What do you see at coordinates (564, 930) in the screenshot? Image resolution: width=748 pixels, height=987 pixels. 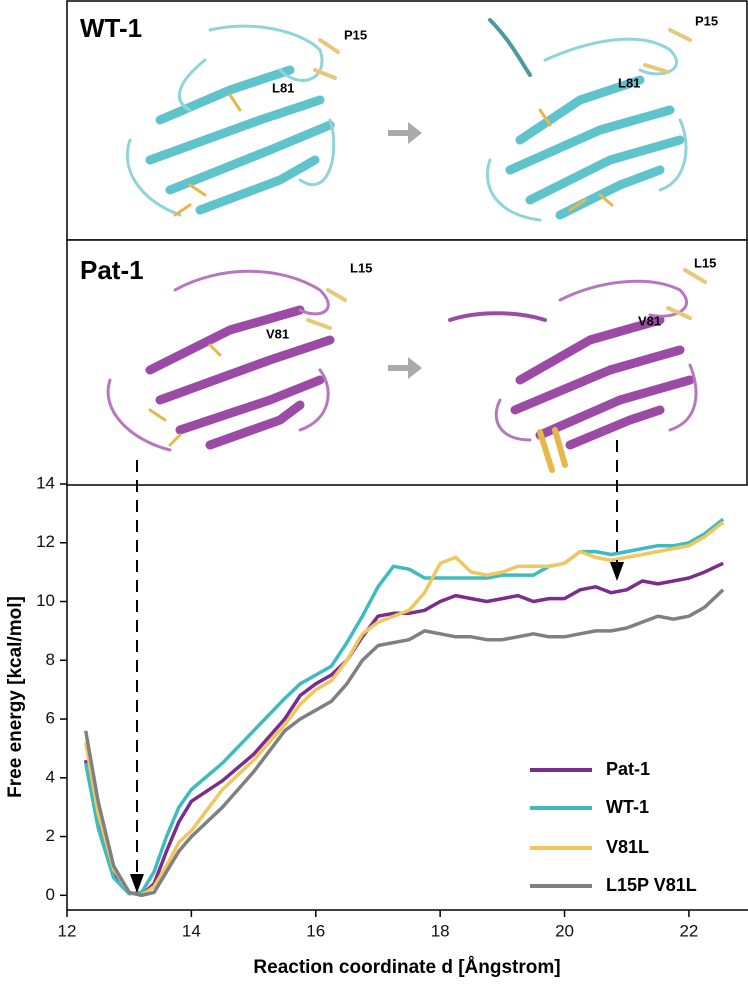 I see `x-tick-label: 20` at bounding box center [564, 930].